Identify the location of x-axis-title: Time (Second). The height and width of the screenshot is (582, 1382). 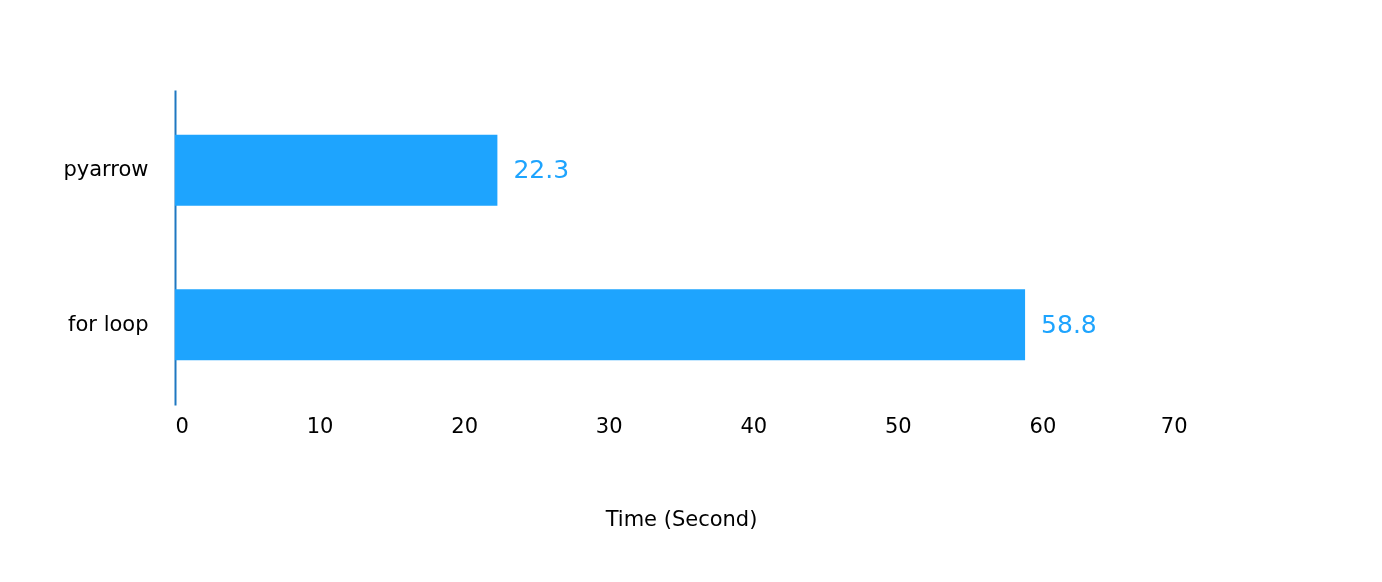
(681, 518).